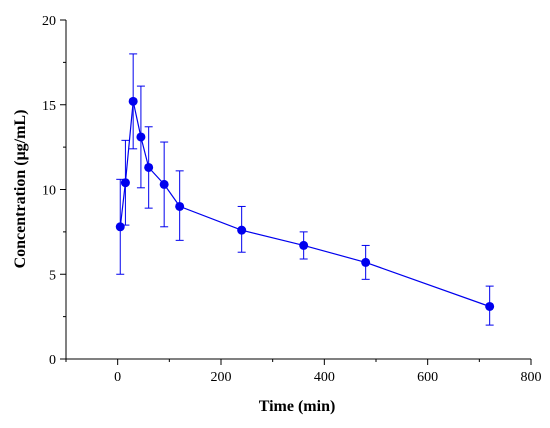 The image size is (550, 428). Describe the element at coordinates (324, 377) in the screenshot. I see `x-tick-label: 400` at that location.